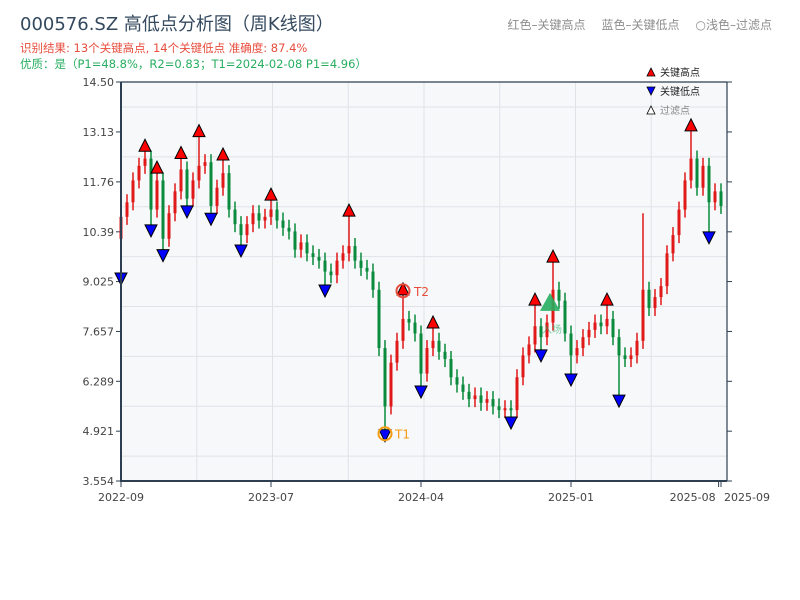  I want to click on x-tick-label: 2025-09, so click(747, 497).